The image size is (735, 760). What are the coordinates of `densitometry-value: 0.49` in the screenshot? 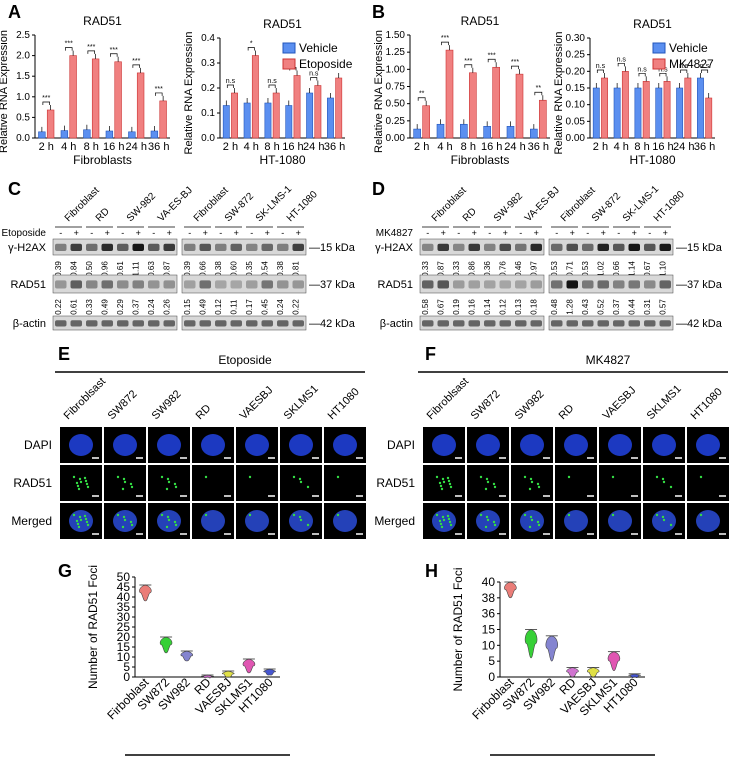 It's located at (104, 307).